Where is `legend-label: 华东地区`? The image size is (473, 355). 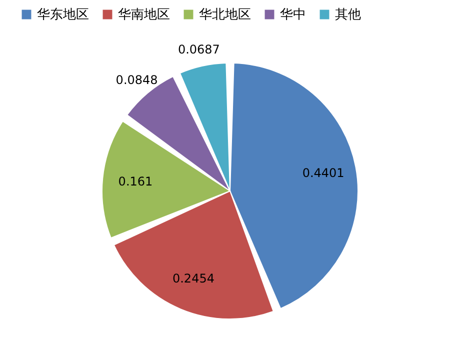 legend-label: 华东地区 is located at coordinates (63, 15).